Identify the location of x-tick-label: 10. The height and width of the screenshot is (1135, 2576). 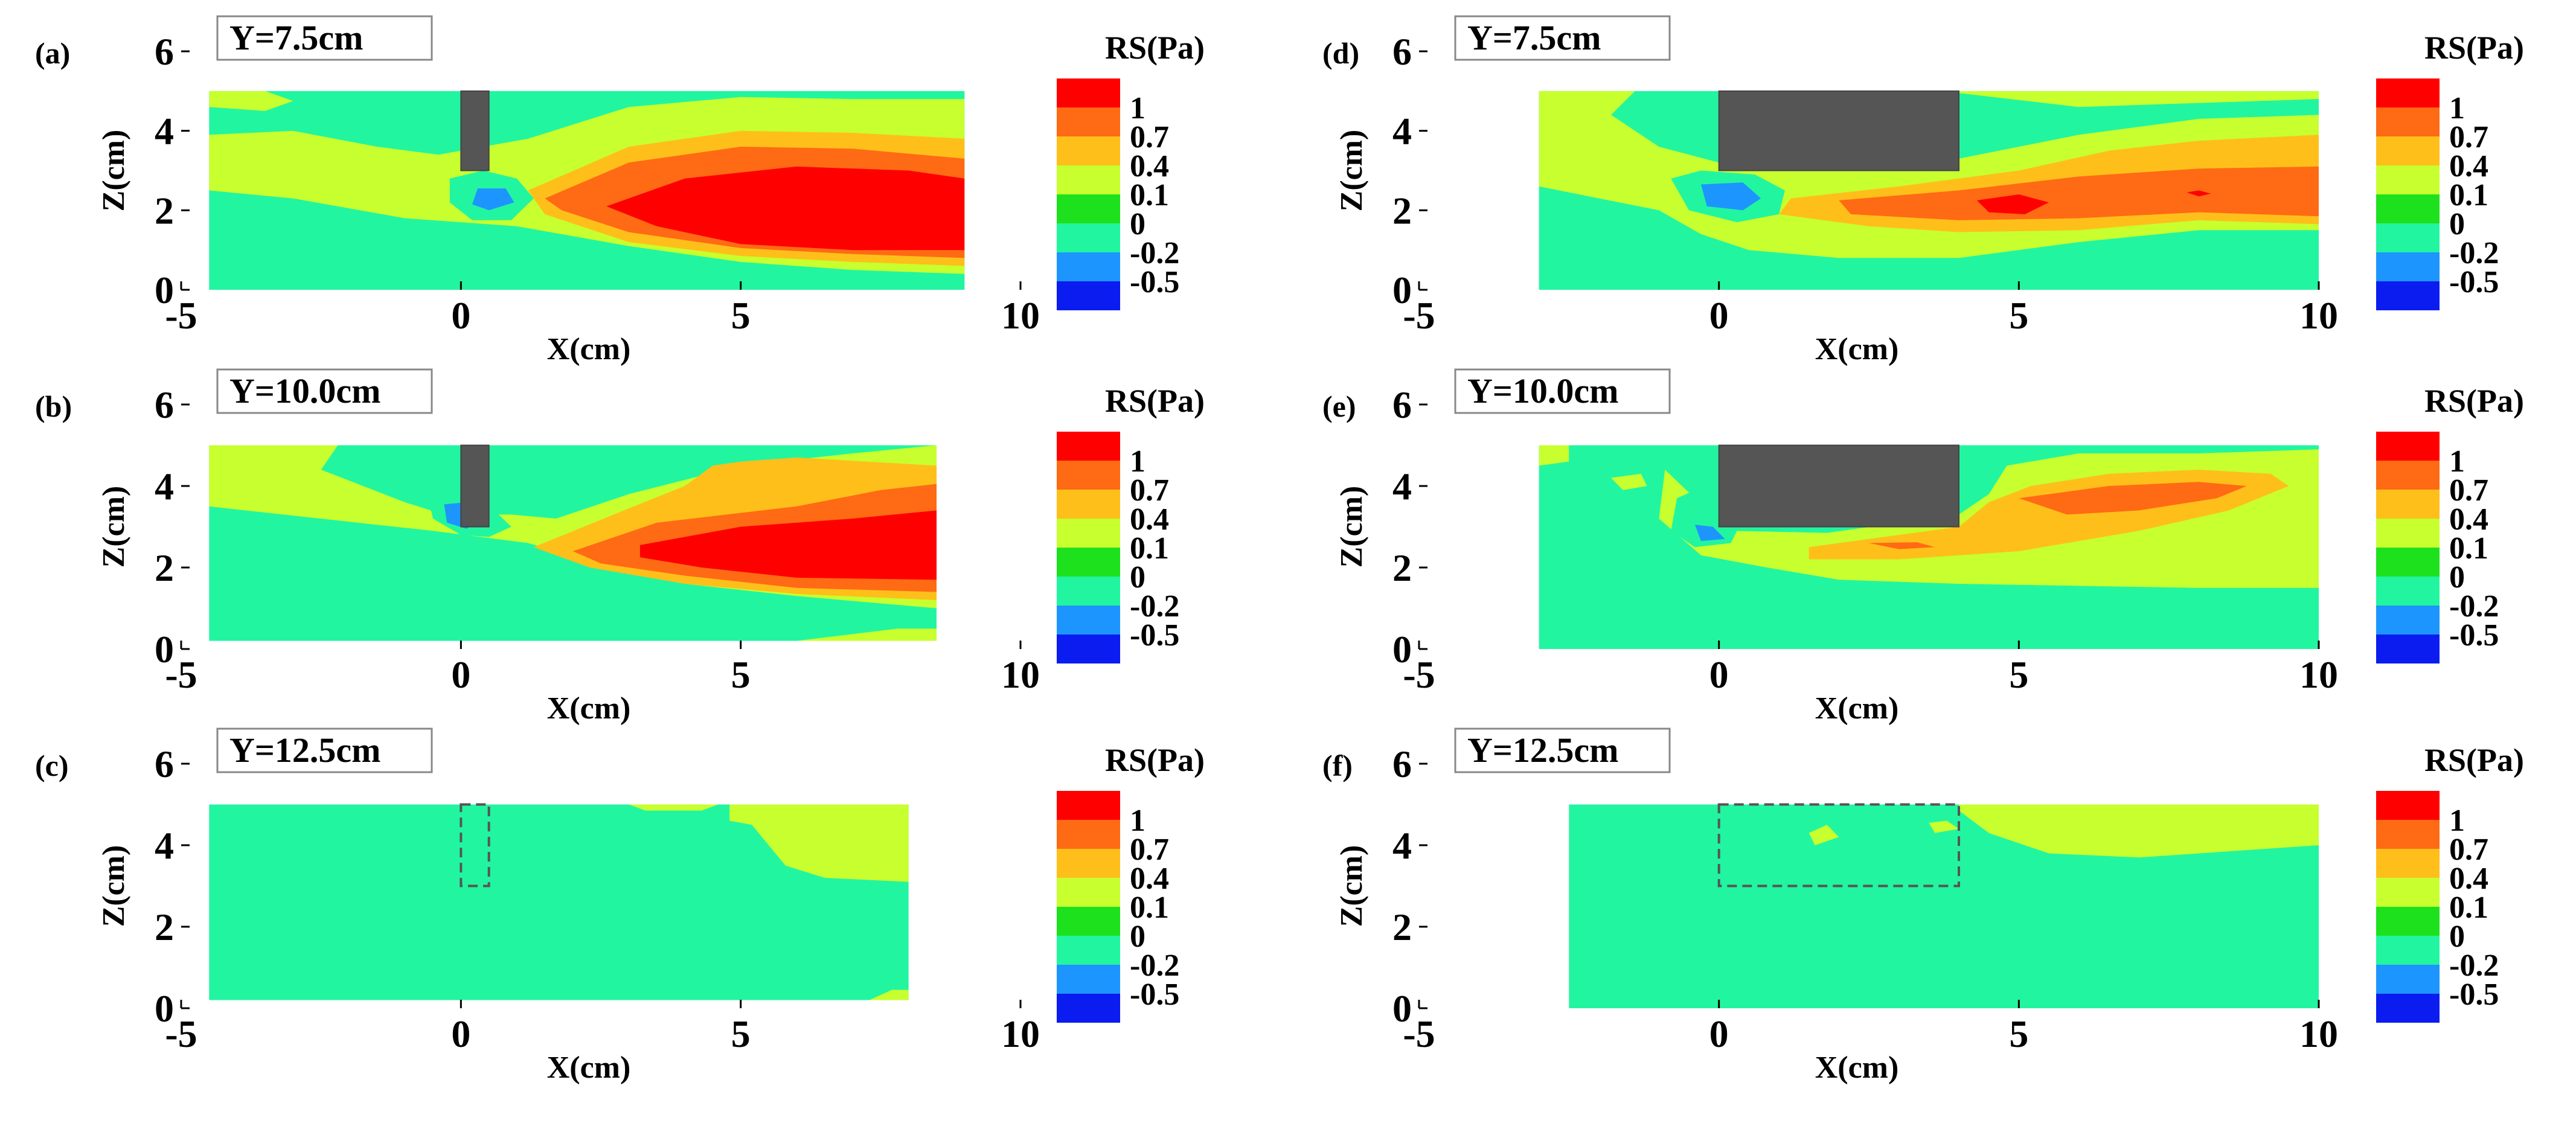
(1020, 315).